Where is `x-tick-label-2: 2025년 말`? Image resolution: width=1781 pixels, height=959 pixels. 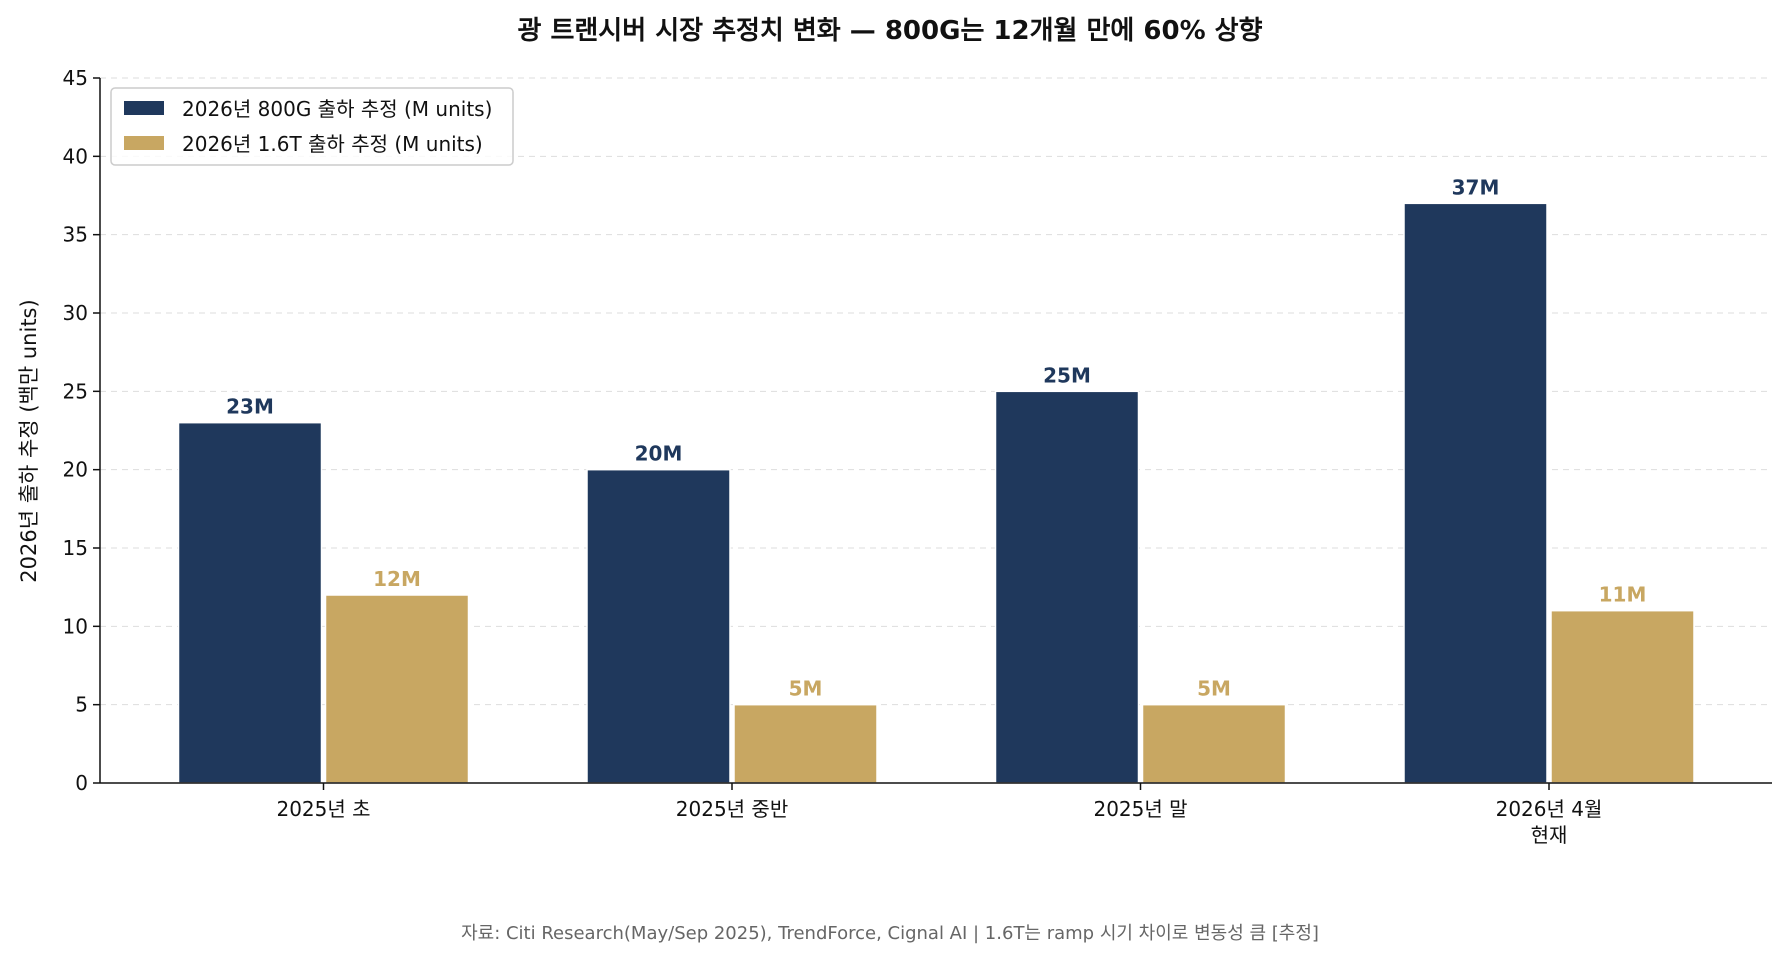
x-tick-label-2: 2025년 말 is located at coordinates (1140, 809).